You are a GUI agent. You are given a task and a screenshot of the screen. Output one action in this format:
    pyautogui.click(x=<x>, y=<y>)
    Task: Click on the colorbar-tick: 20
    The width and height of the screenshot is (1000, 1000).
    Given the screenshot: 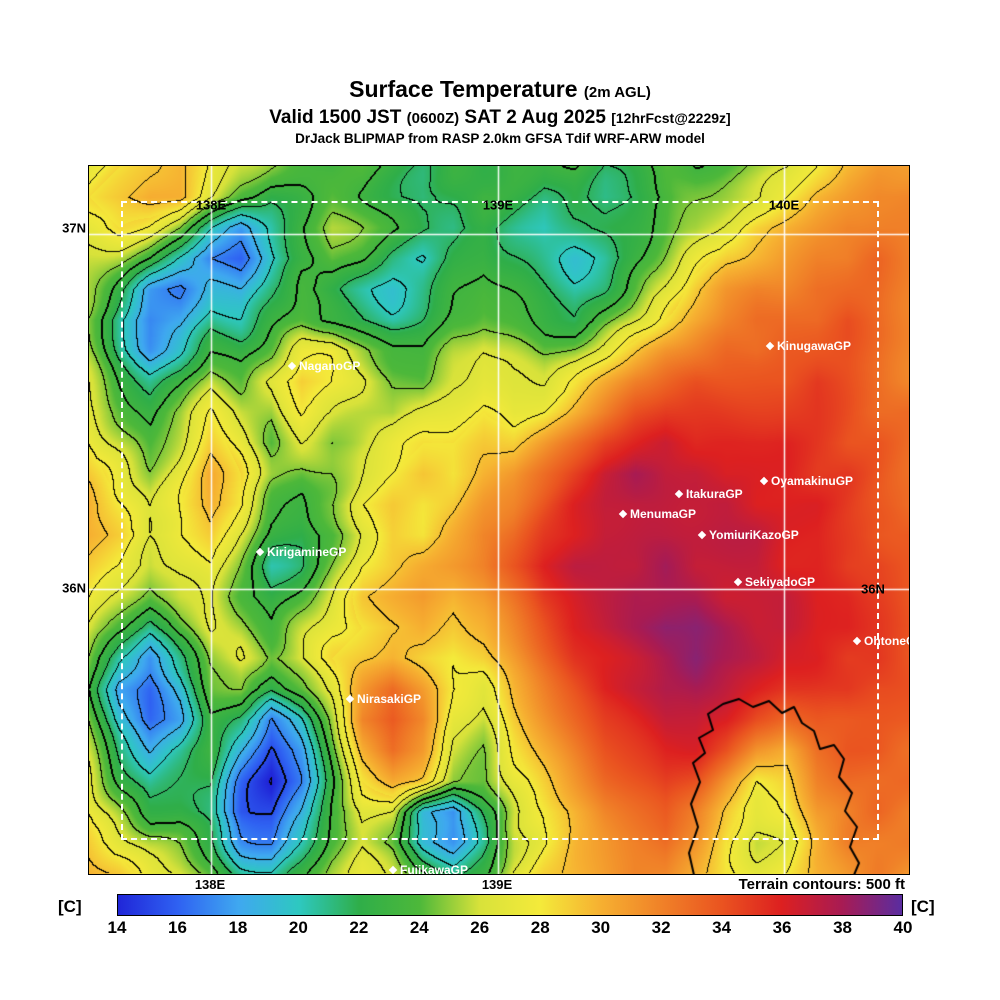 What is the action you would take?
    pyautogui.click(x=298, y=927)
    